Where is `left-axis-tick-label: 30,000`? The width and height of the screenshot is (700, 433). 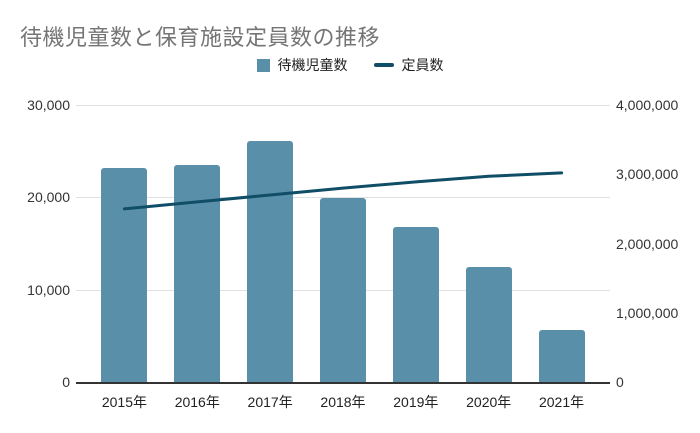
left-axis-tick-label: 30,000 is located at coordinates (48, 105).